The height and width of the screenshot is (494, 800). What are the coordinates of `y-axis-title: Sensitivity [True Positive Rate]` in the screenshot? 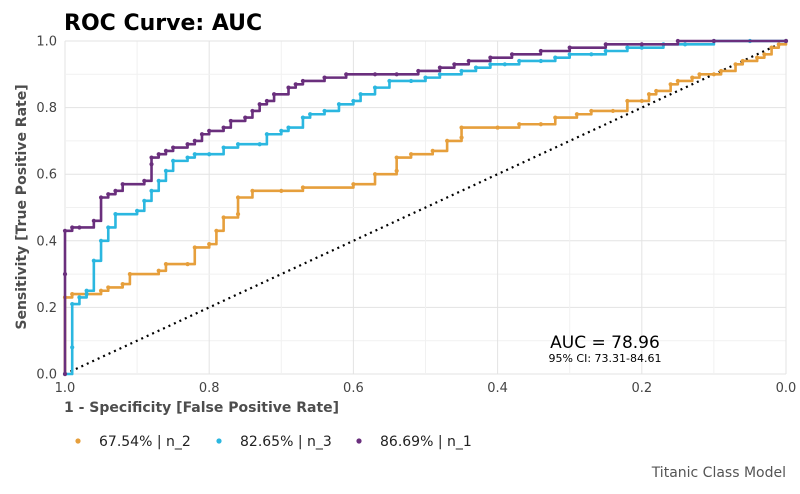 It's located at (22, 206).